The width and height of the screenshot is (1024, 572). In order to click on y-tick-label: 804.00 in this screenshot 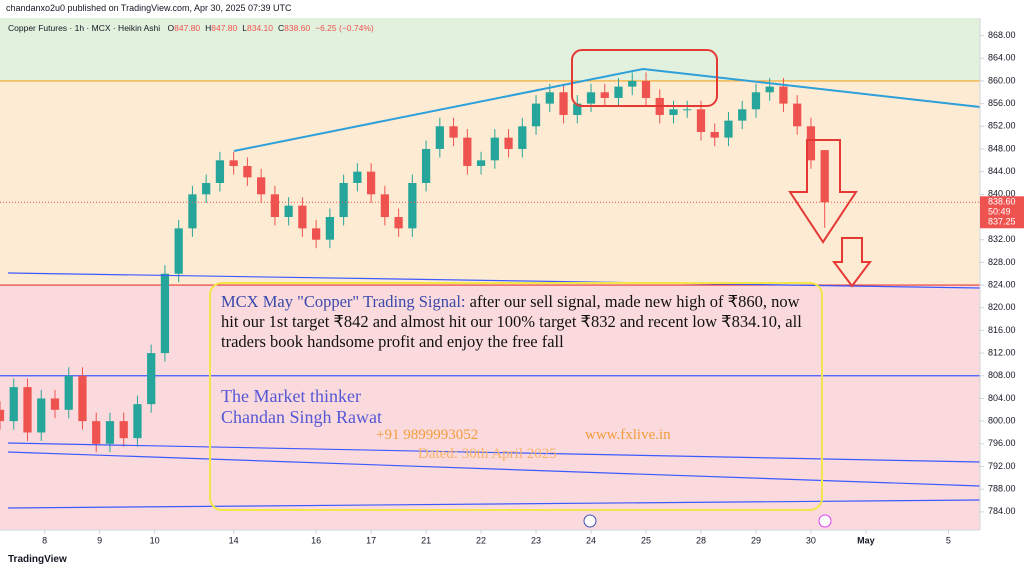, I will do `click(1002, 398)`.